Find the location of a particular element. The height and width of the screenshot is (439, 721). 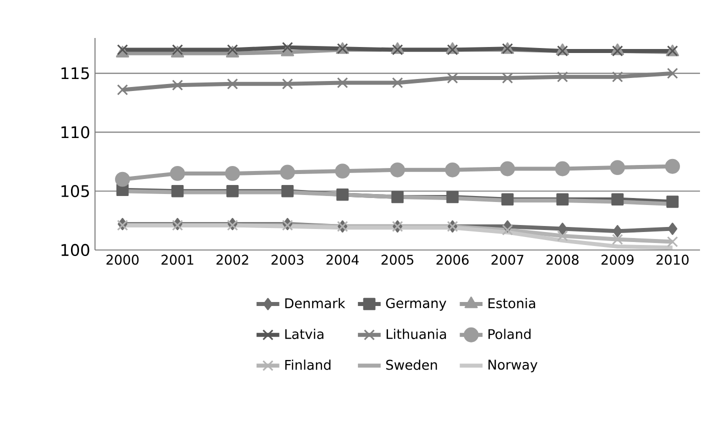

x-tick-label: 2009 is located at coordinates (618, 259).